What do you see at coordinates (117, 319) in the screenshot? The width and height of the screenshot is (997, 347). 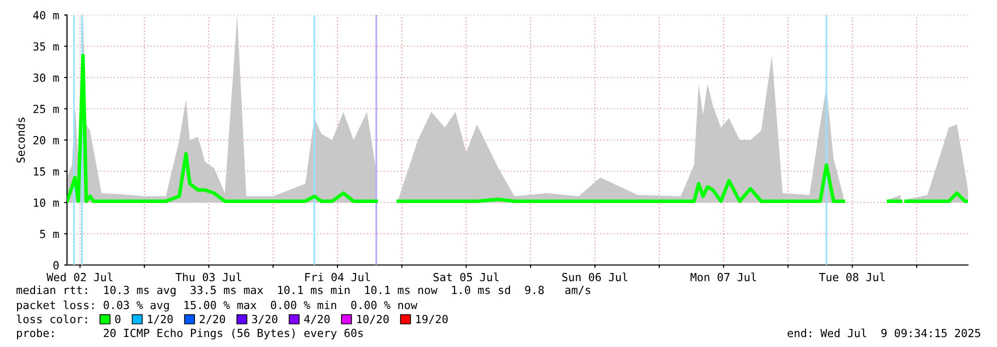 I see `legend-label: 0` at bounding box center [117, 319].